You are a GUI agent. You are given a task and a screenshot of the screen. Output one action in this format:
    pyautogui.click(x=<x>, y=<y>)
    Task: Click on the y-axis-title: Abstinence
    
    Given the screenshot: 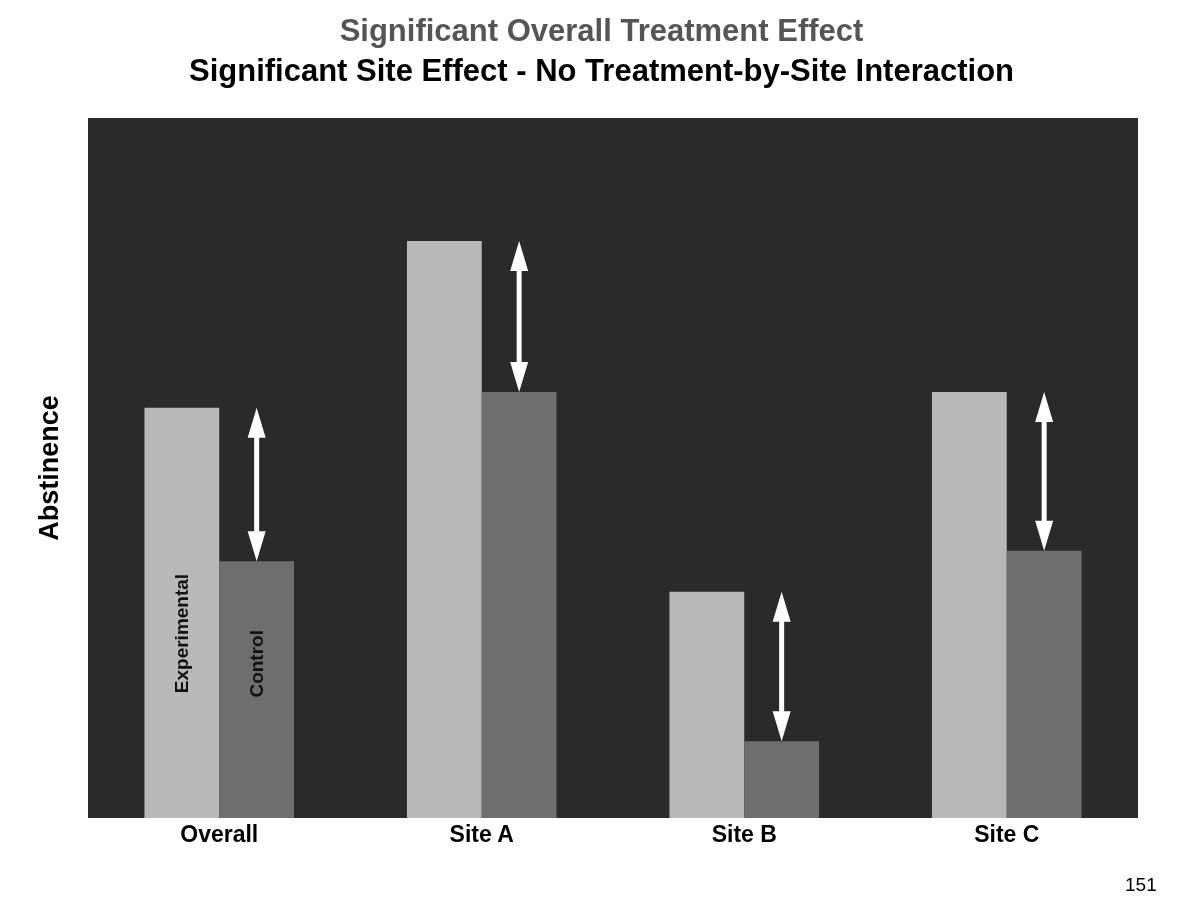 What is the action you would take?
    pyautogui.click(x=49, y=468)
    